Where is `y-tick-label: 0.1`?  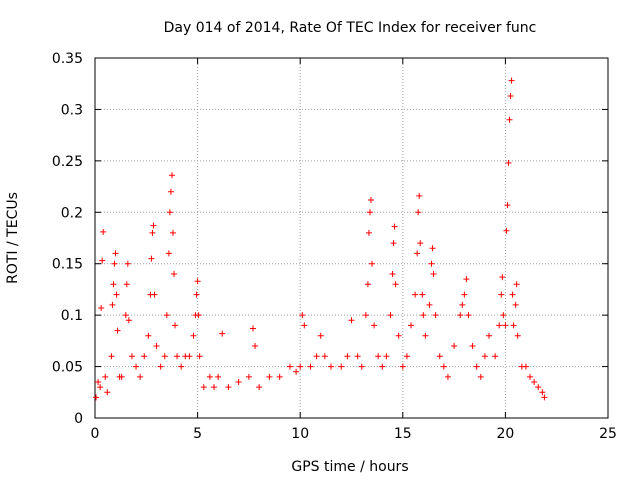
y-tick-label: 0.1 is located at coordinates (72, 316).